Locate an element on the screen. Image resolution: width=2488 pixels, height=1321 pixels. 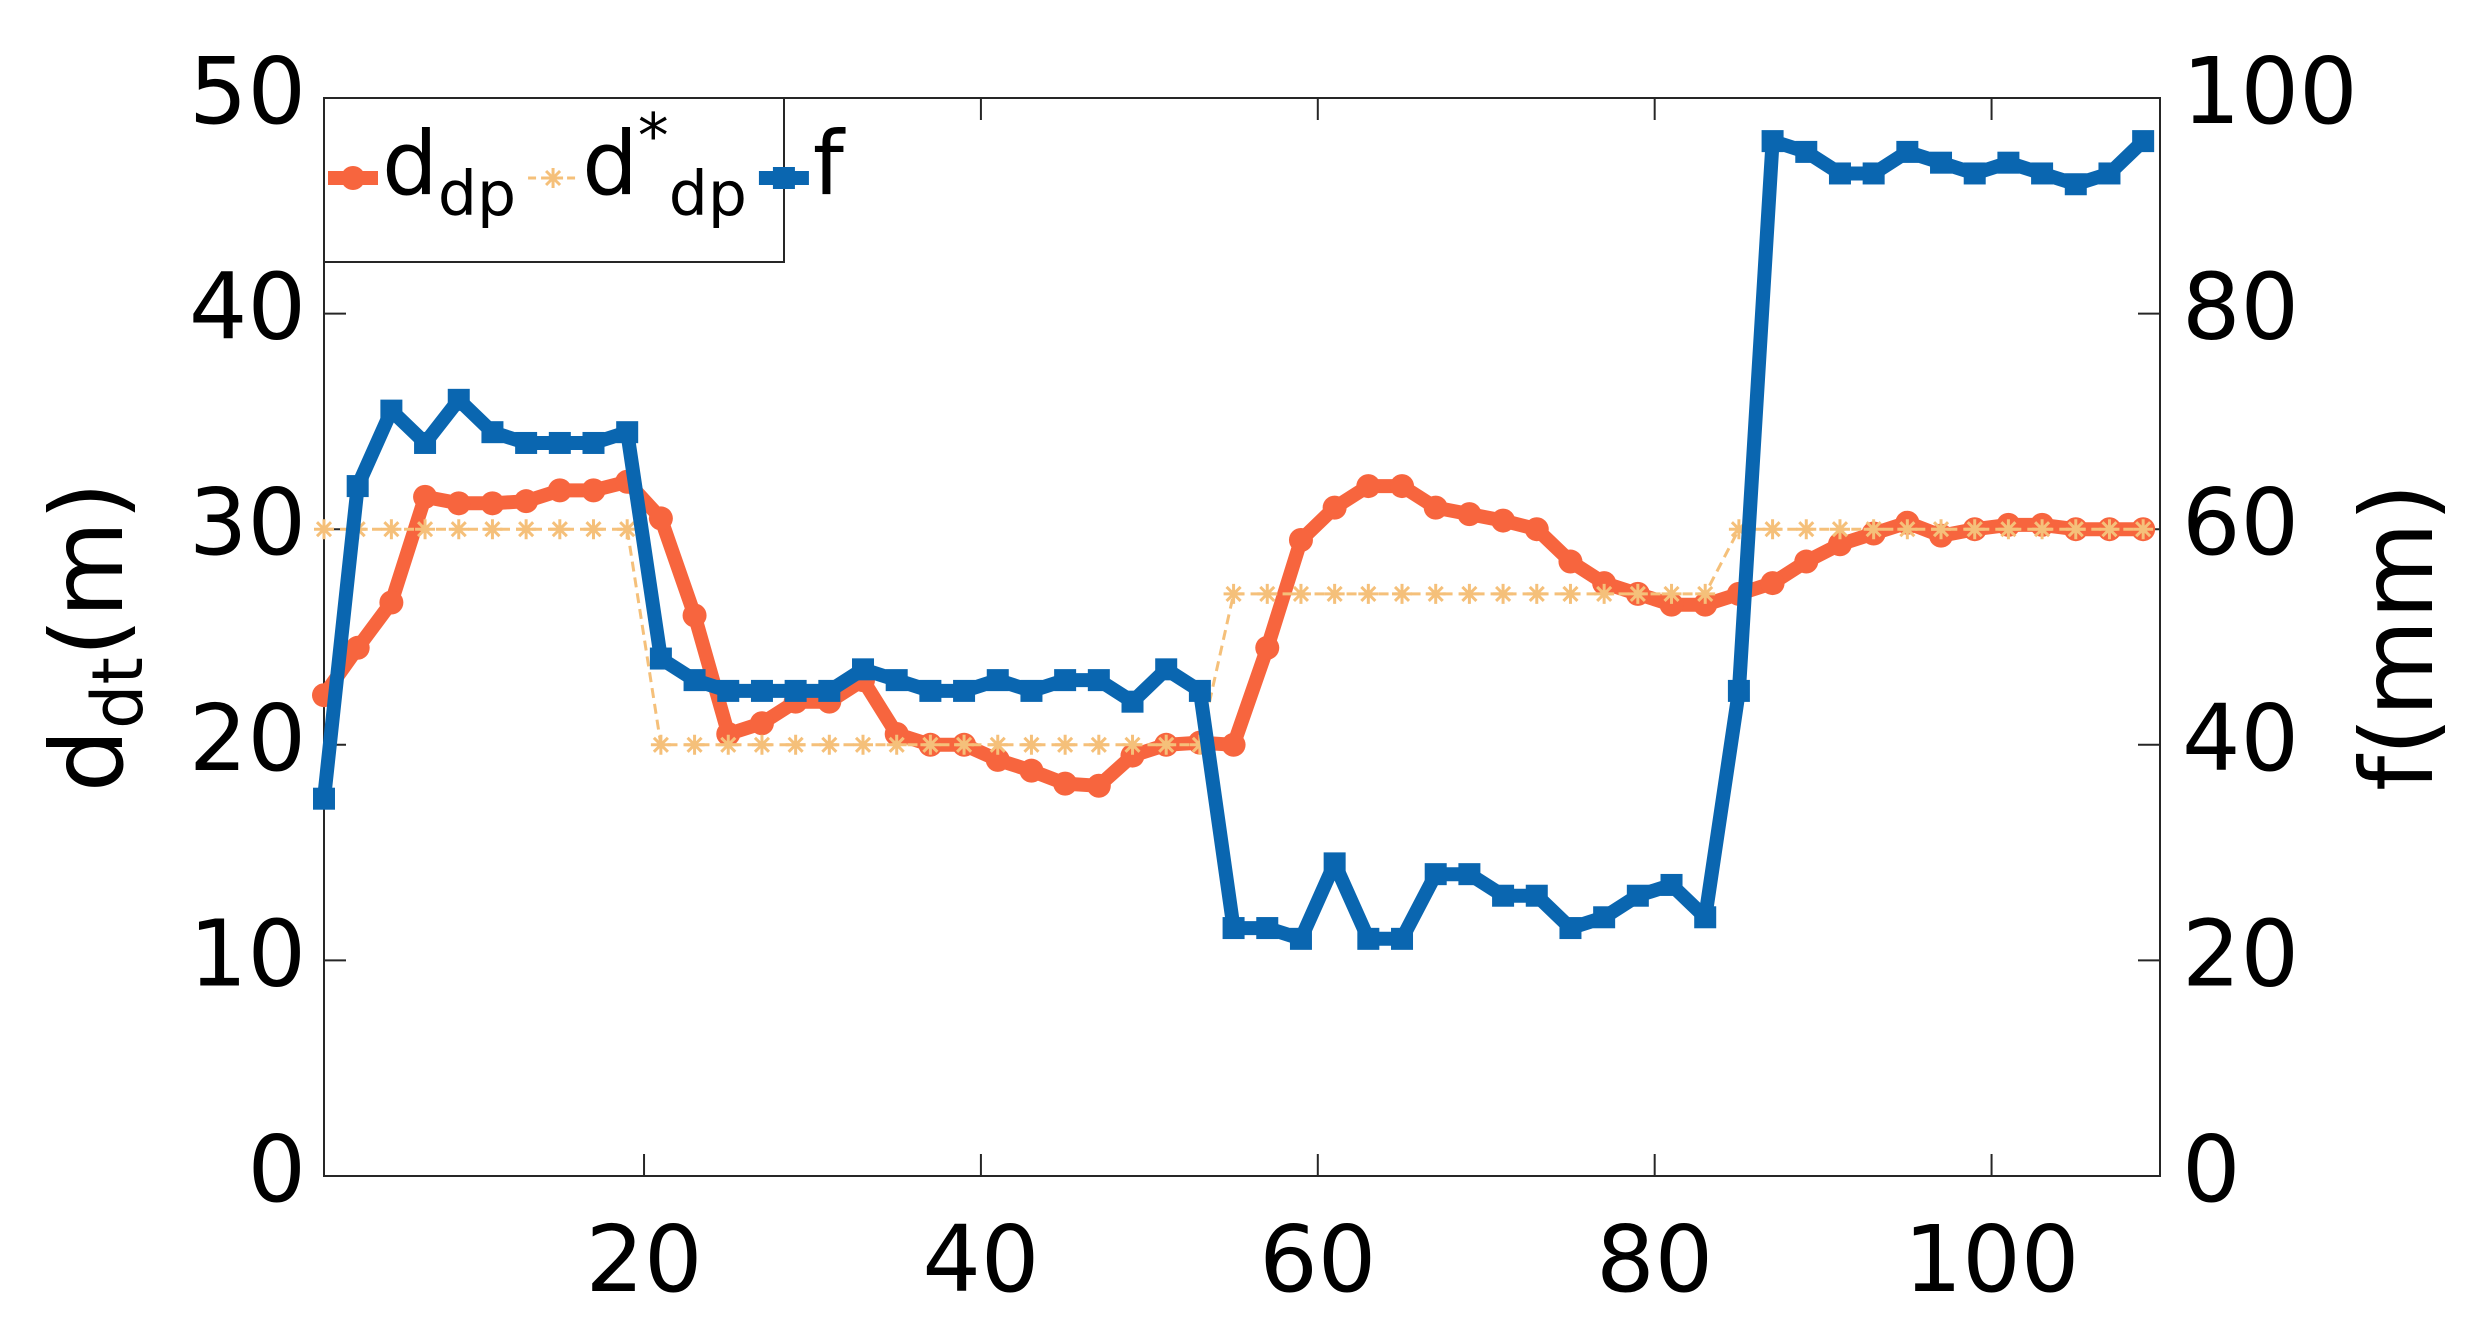
legend-label: d*dp is located at coordinates (664, 165).